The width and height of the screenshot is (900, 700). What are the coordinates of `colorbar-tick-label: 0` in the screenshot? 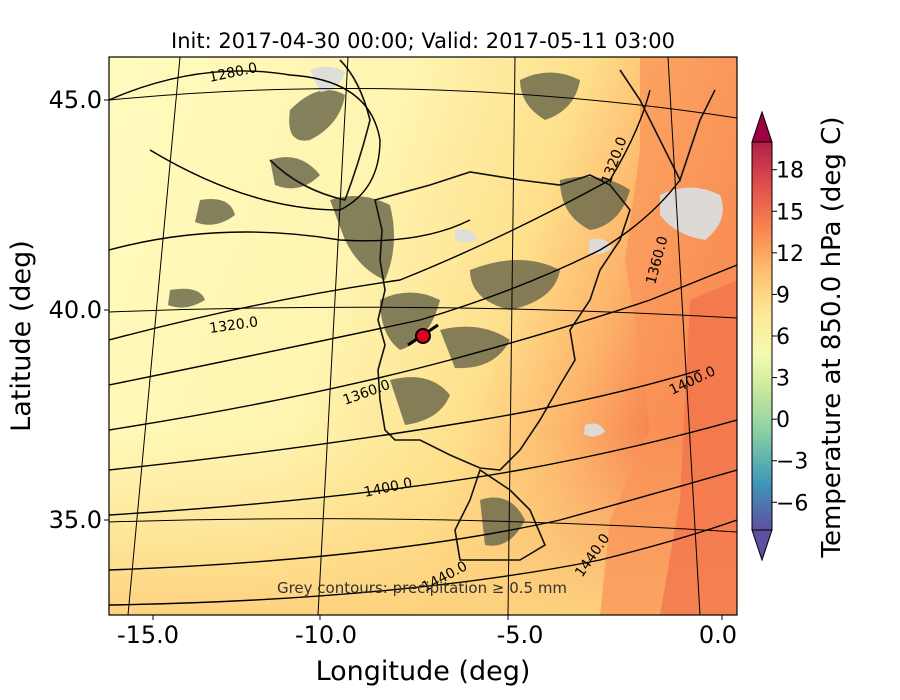 It's located at (783, 420).